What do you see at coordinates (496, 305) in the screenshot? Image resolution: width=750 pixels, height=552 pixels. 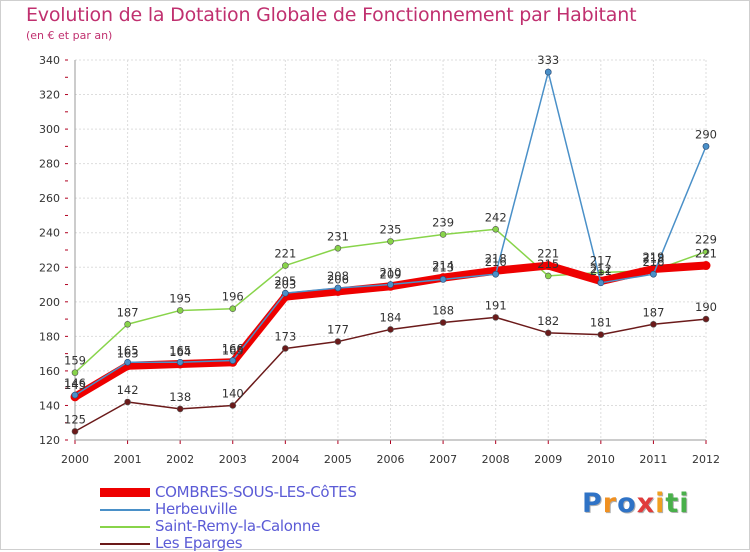 I see `data-label: 191` at bounding box center [496, 305].